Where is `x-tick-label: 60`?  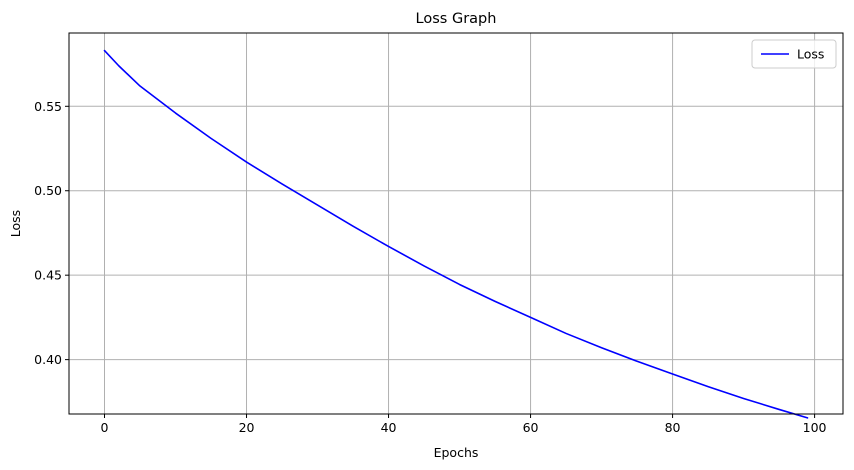
x-tick-label: 60 is located at coordinates (531, 427).